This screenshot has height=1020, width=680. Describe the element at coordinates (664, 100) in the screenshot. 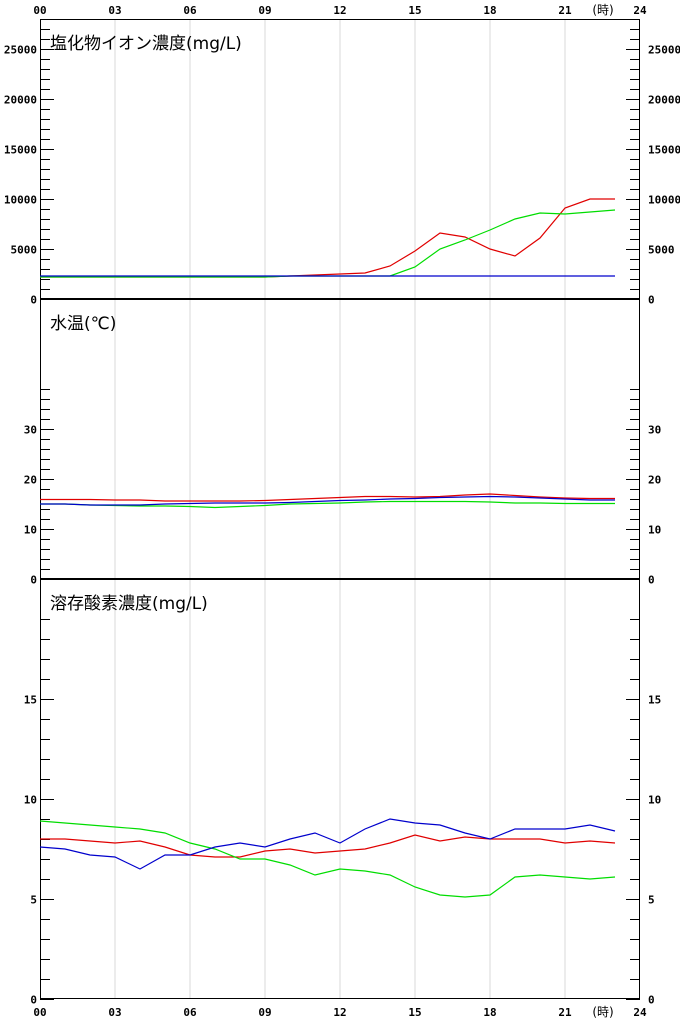

I see `y-tick-label-right: 20000` at that location.